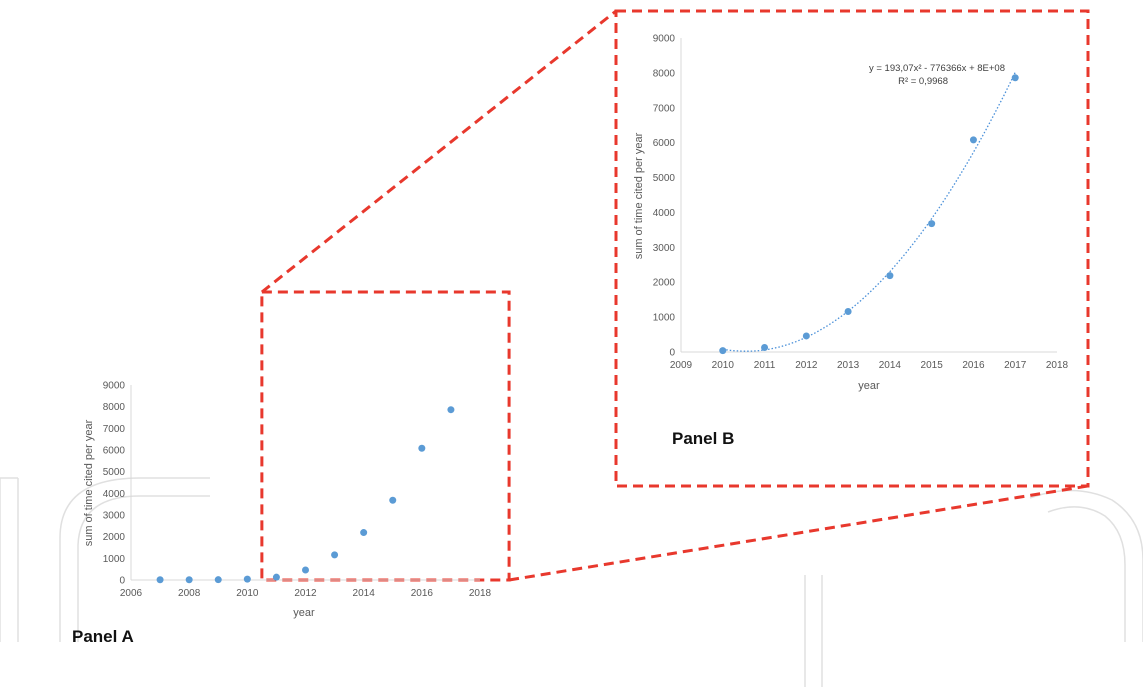 This screenshot has height=687, width=1143. I want to click on panel-a-y-tick-label: 6000, so click(114, 451).